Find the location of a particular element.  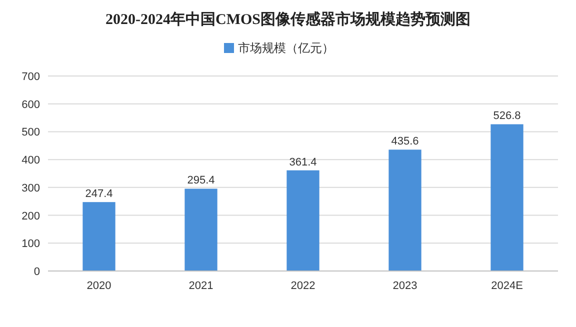

x-tick-label: 2023 is located at coordinates (405, 286).